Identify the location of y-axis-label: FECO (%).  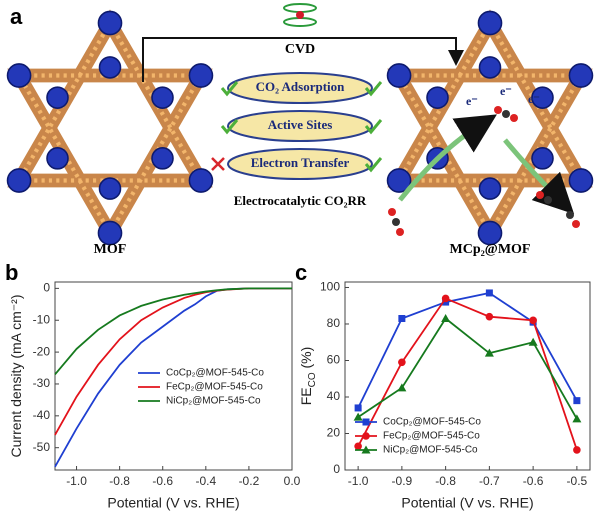
(308, 376).